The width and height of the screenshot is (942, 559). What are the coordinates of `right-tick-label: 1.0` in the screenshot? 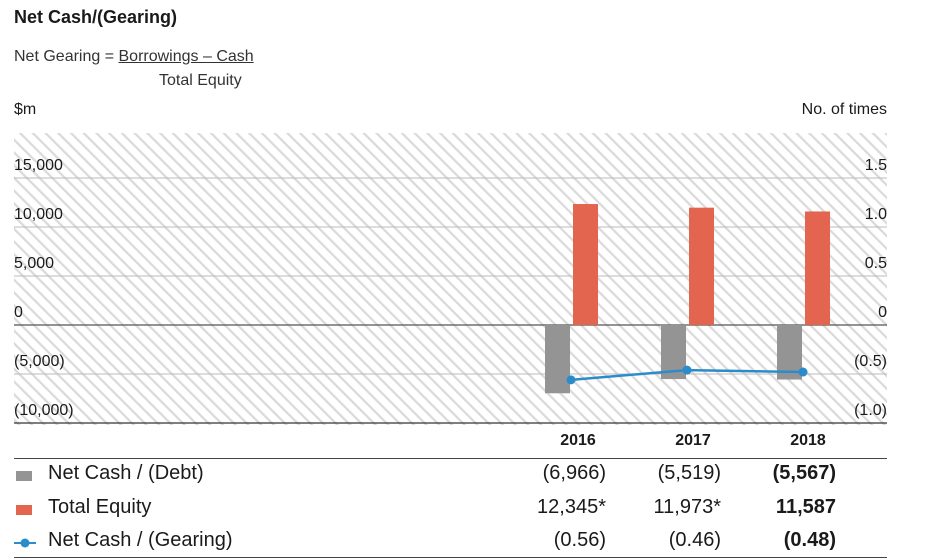 It's located at (875, 214).